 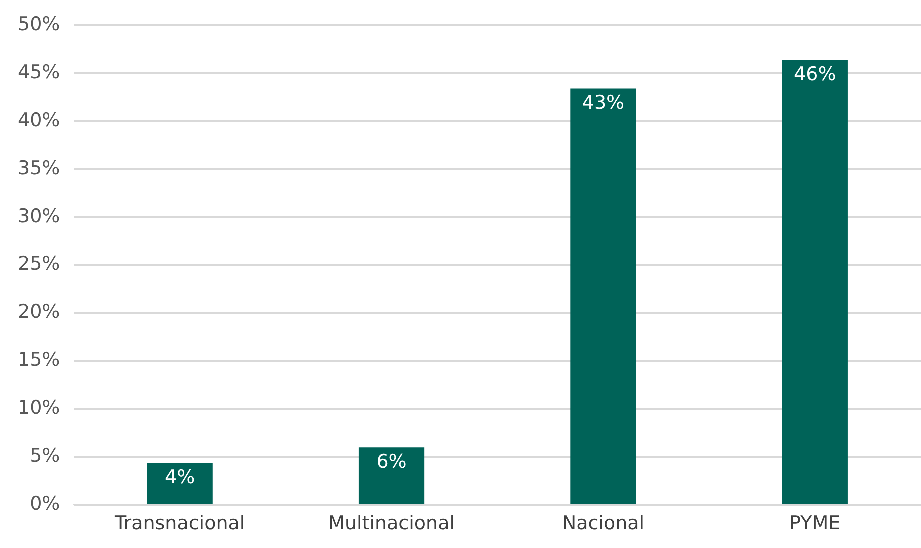 What do you see at coordinates (39, 120) in the screenshot?
I see `y-tick-label: 40%` at bounding box center [39, 120].